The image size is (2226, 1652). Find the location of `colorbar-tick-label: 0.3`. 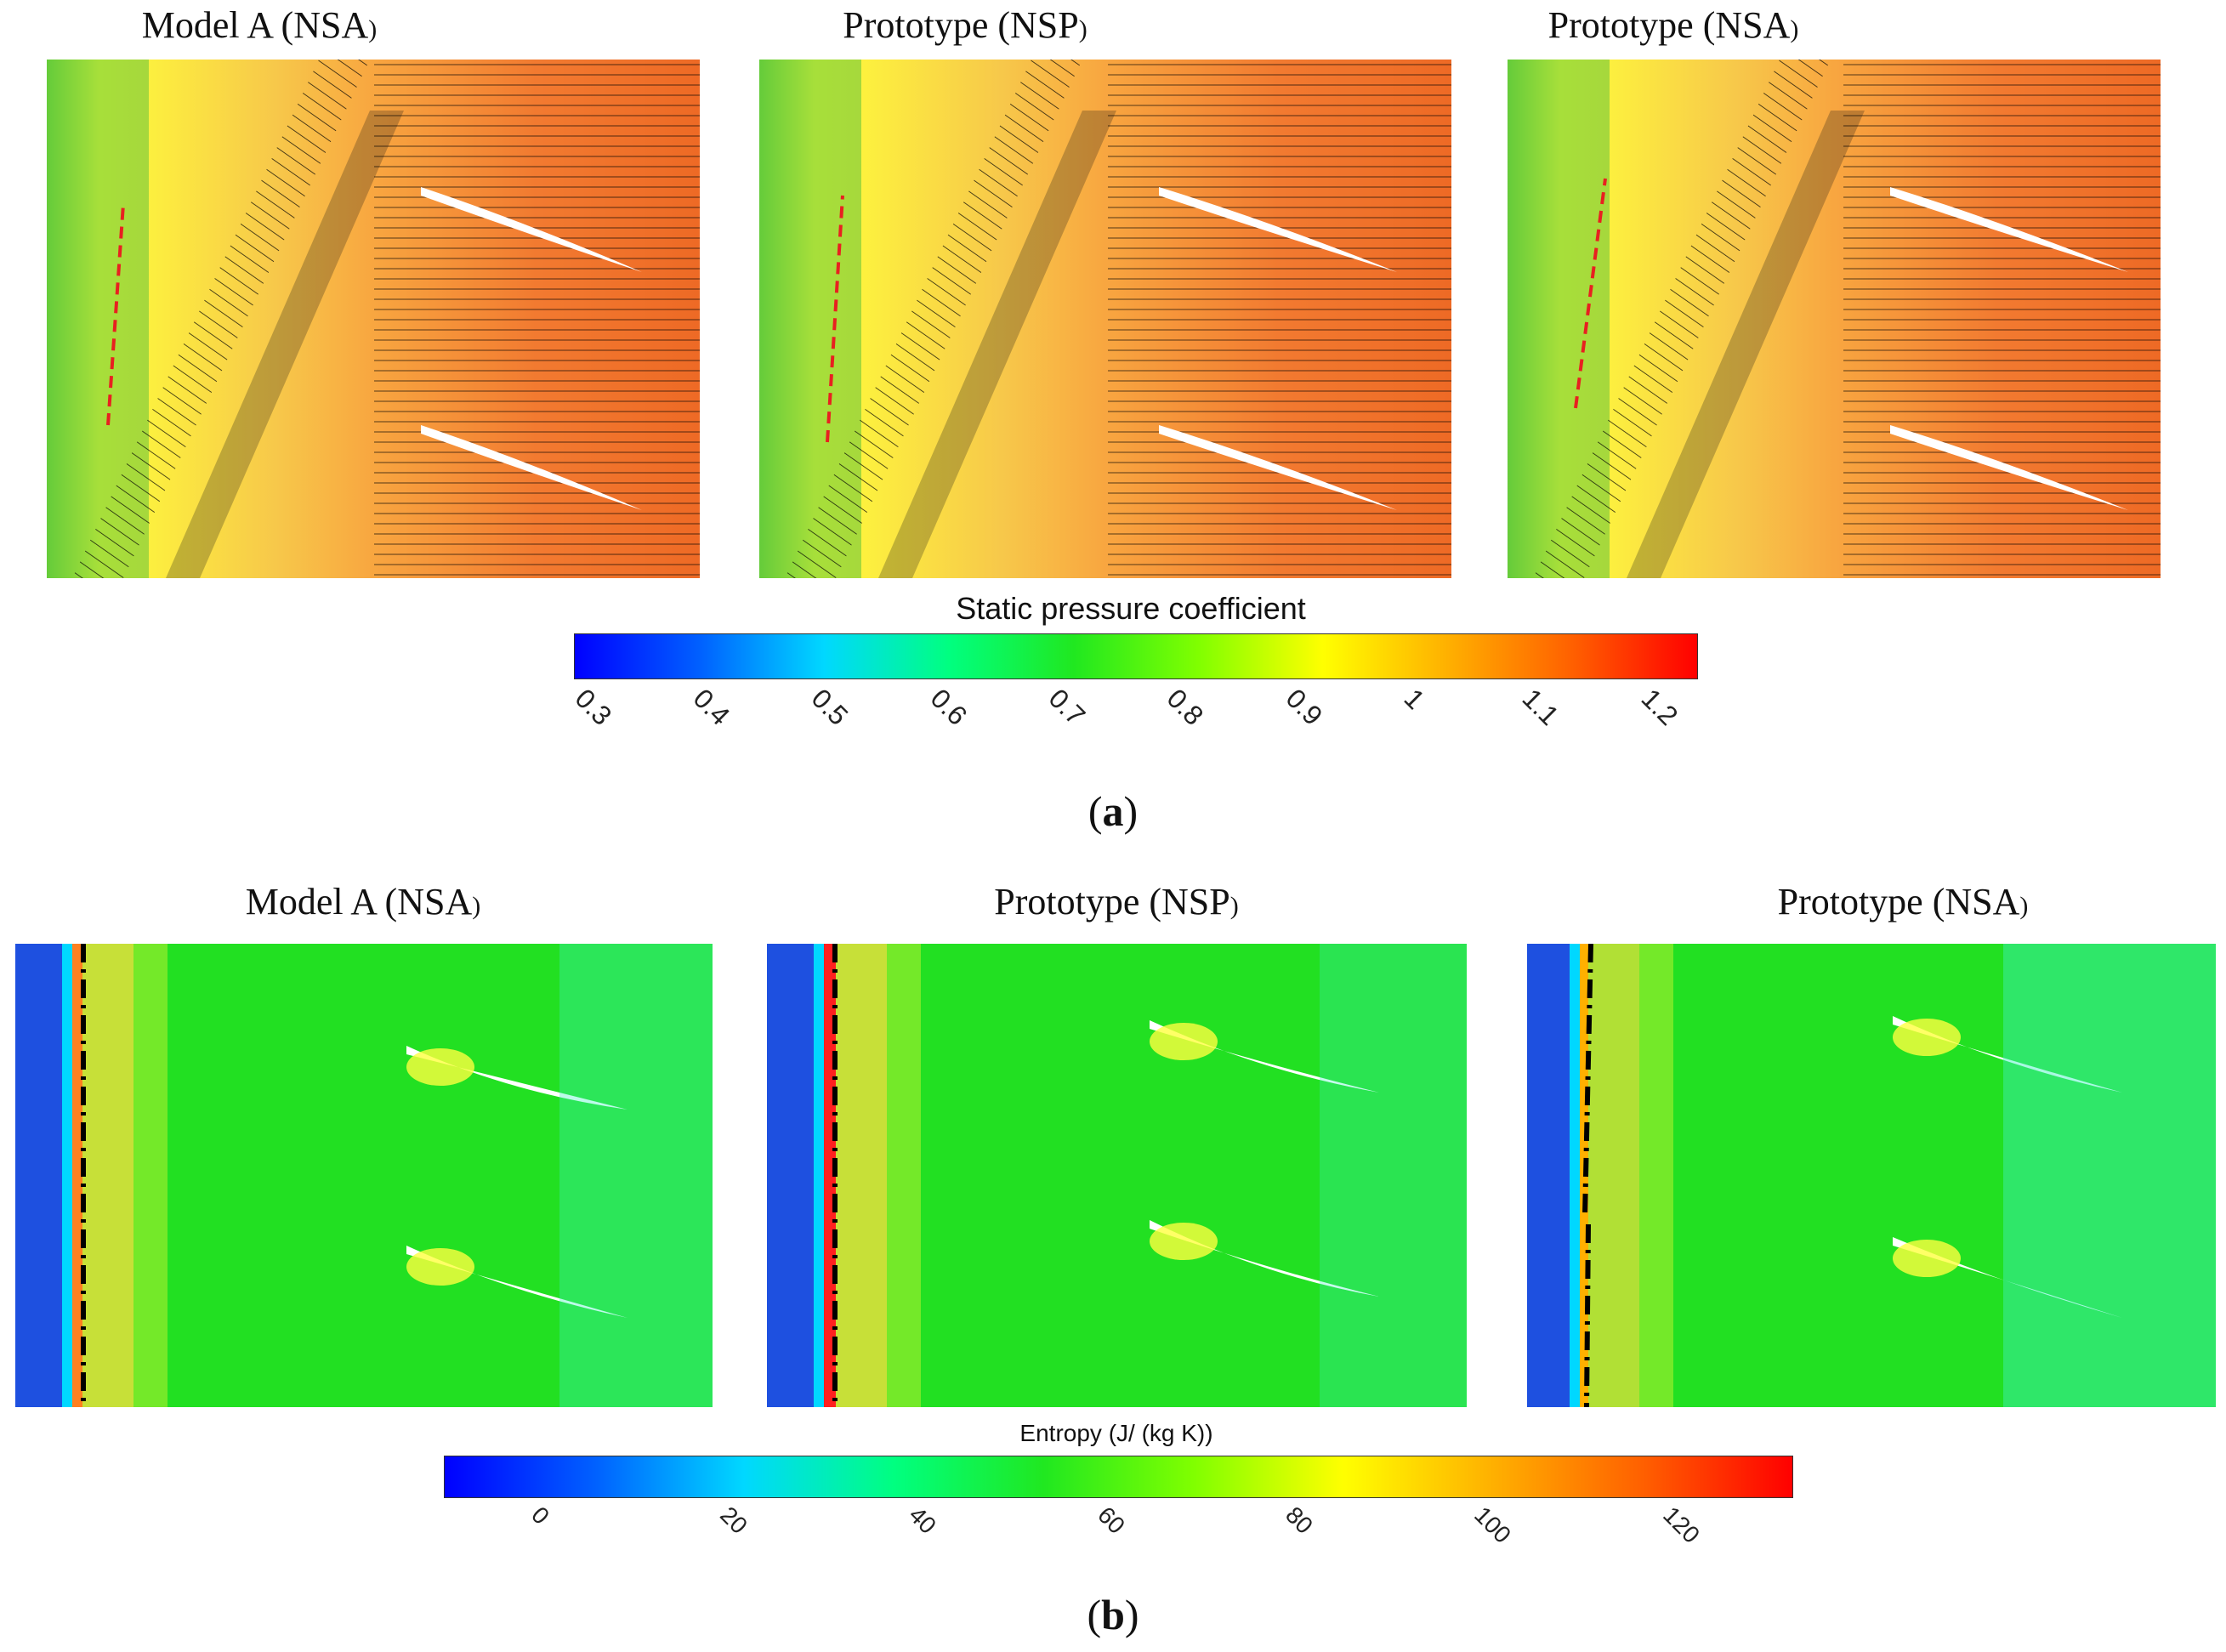

colorbar-tick-label: 0.3 is located at coordinates (593, 707).